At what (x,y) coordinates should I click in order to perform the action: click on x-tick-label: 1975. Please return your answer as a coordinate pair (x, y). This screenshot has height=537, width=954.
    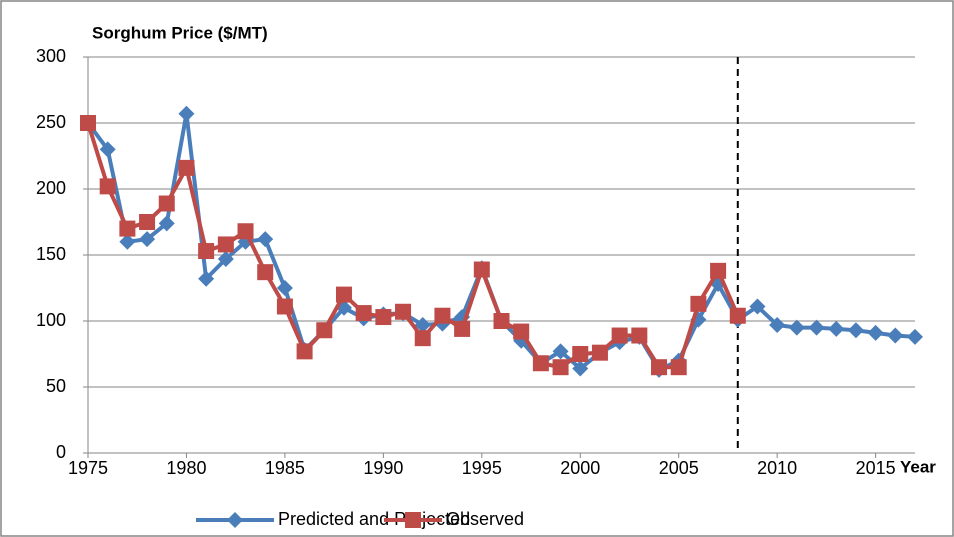
    Looking at the image, I should click on (88, 468).